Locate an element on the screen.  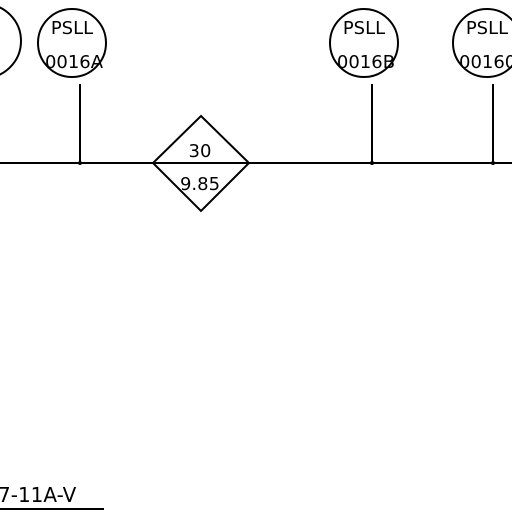
instrument-number: 0016B is located at coordinates (366, 62).